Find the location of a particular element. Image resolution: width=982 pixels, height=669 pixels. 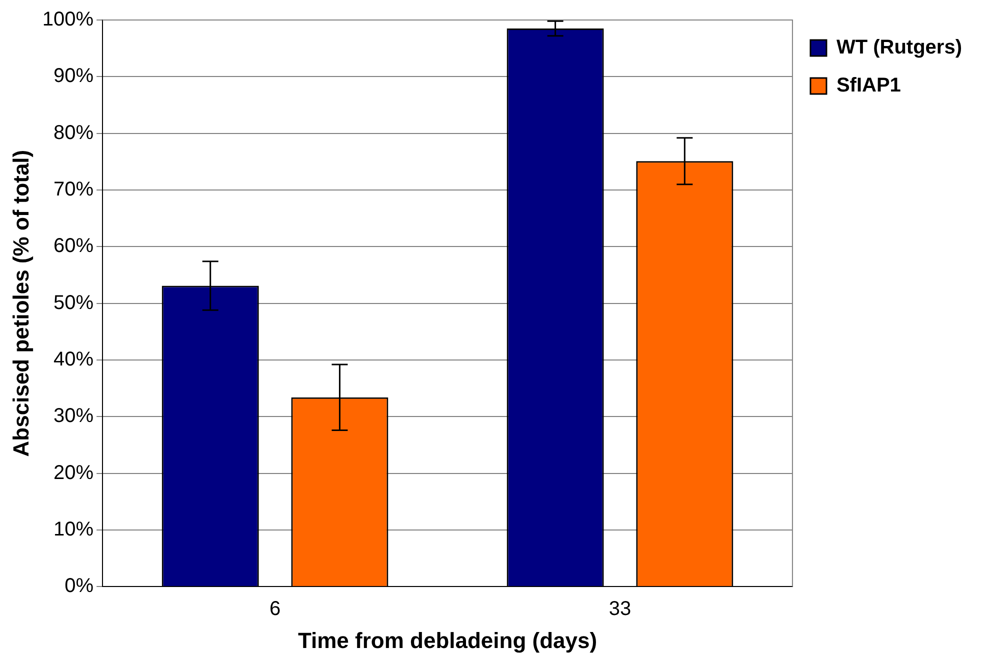

legend-label: SfIAP1 is located at coordinates (868, 85).